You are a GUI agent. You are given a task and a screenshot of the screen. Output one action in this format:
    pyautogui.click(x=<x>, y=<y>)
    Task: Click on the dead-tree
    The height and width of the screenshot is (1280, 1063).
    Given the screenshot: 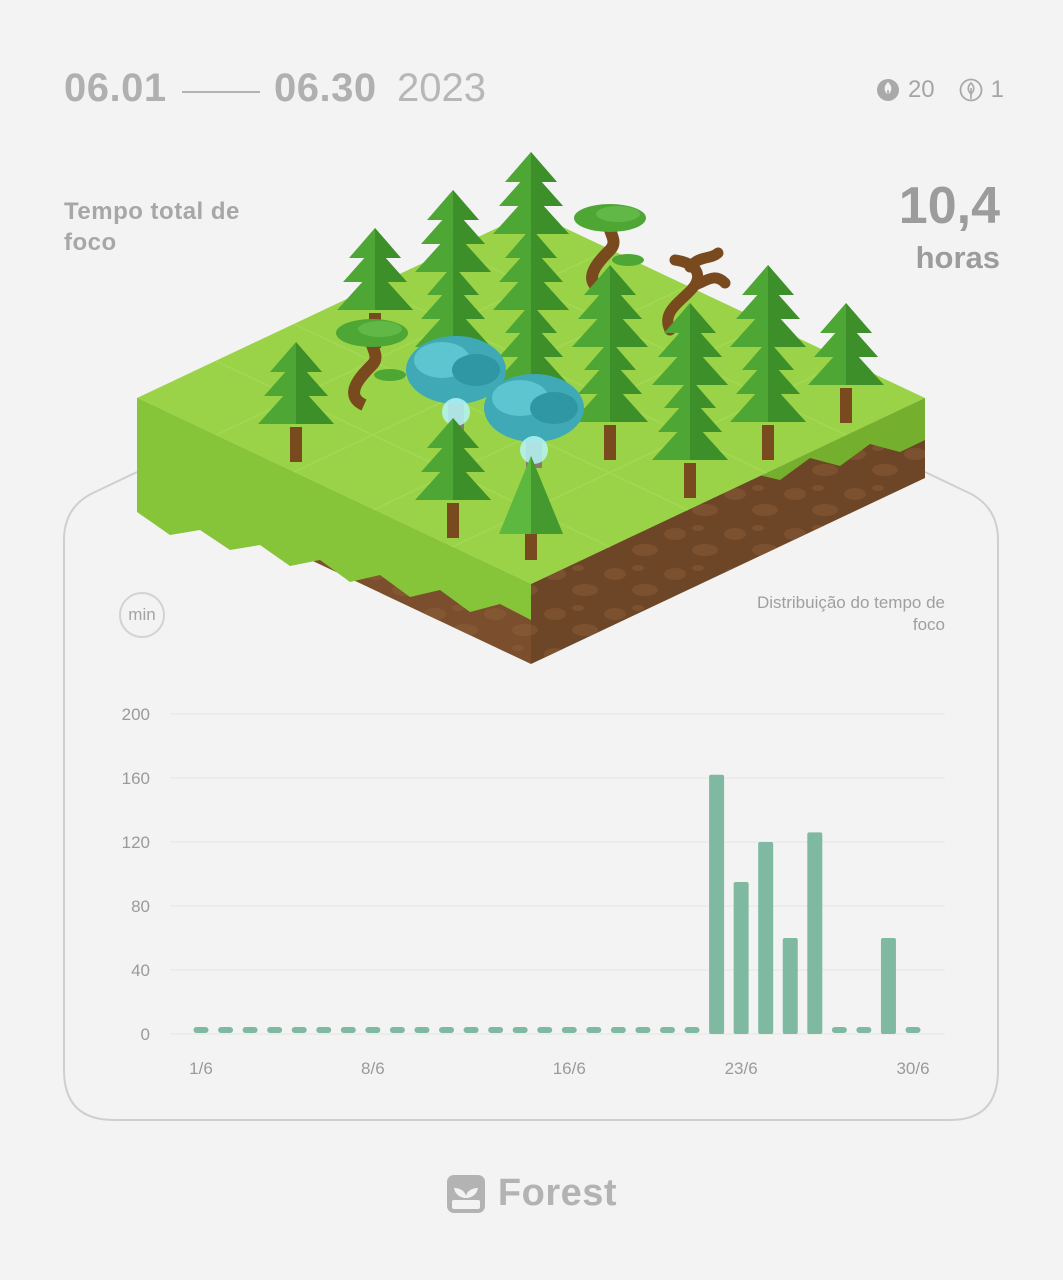 What is the action you would take?
    pyautogui.click(x=696, y=291)
    